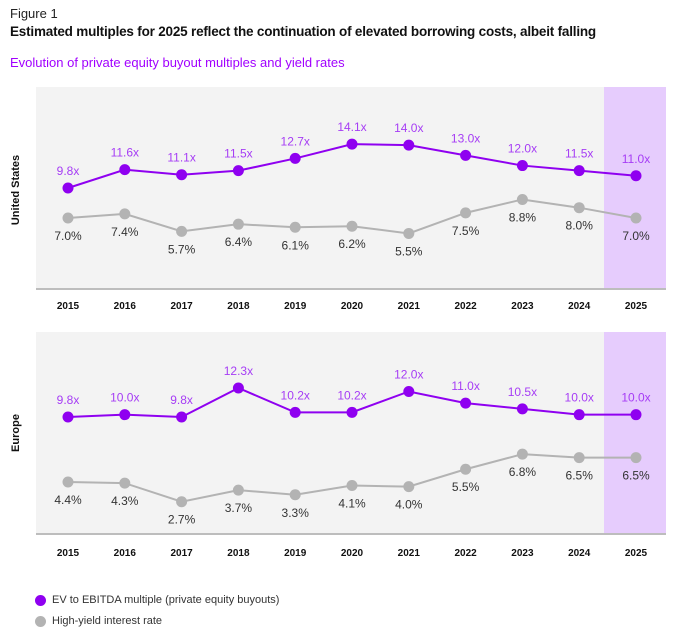  I want to click on yield-data-label: 6.4%, so click(239, 242).